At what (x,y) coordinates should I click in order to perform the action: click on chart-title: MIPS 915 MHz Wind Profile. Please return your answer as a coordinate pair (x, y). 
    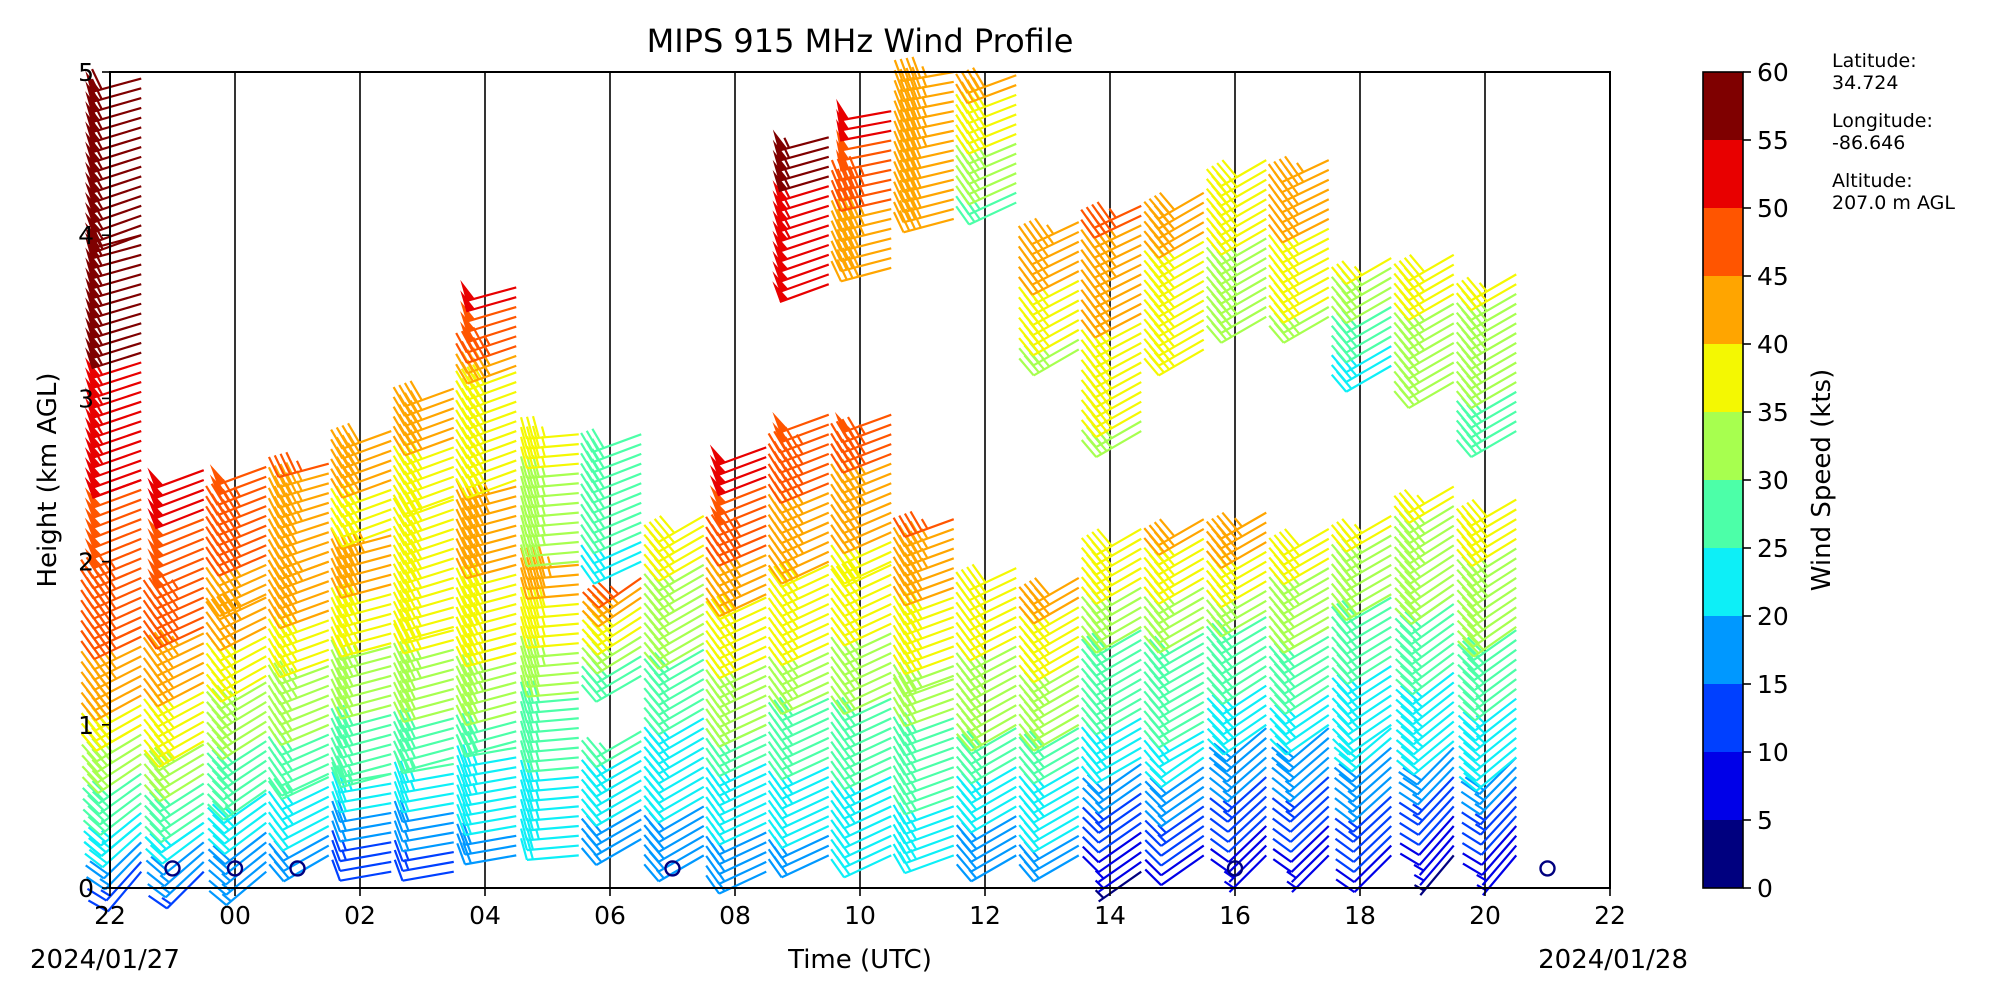
    Looking at the image, I should click on (860, 41).